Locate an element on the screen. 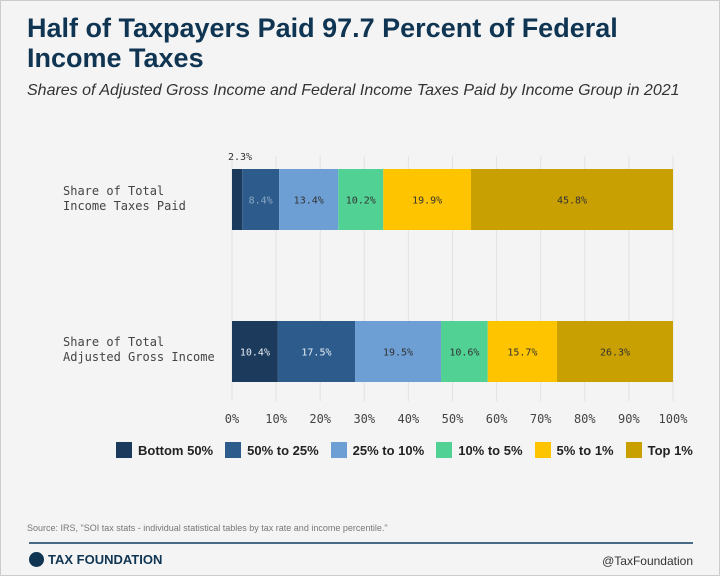  x-tick-label: 80% is located at coordinates (585, 419).